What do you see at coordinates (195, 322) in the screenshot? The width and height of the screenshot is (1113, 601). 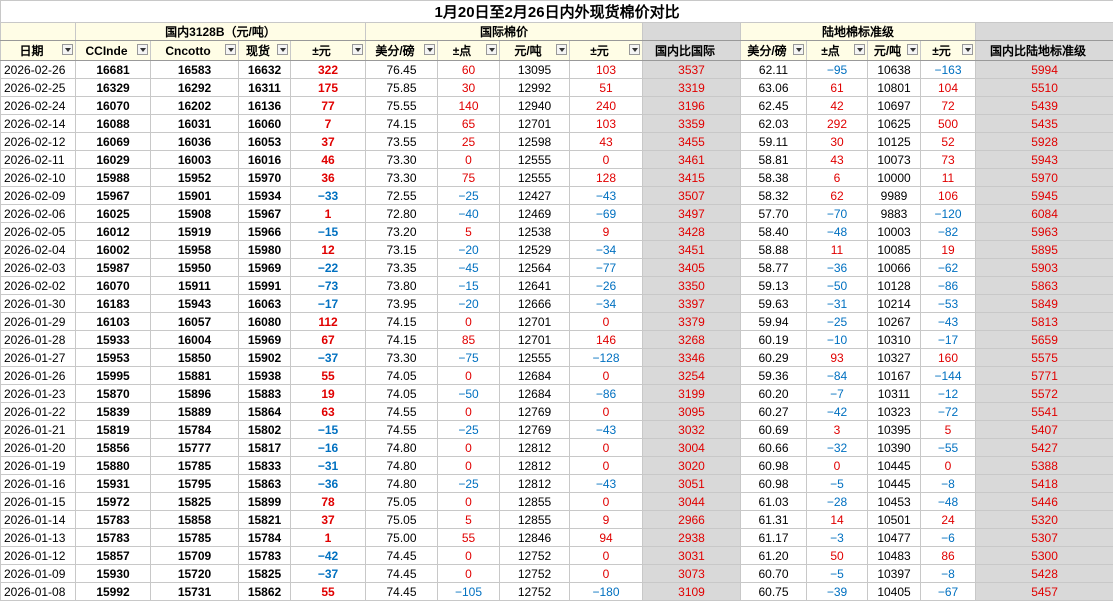 I see `cell: 16057` at bounding box center [195, 322].